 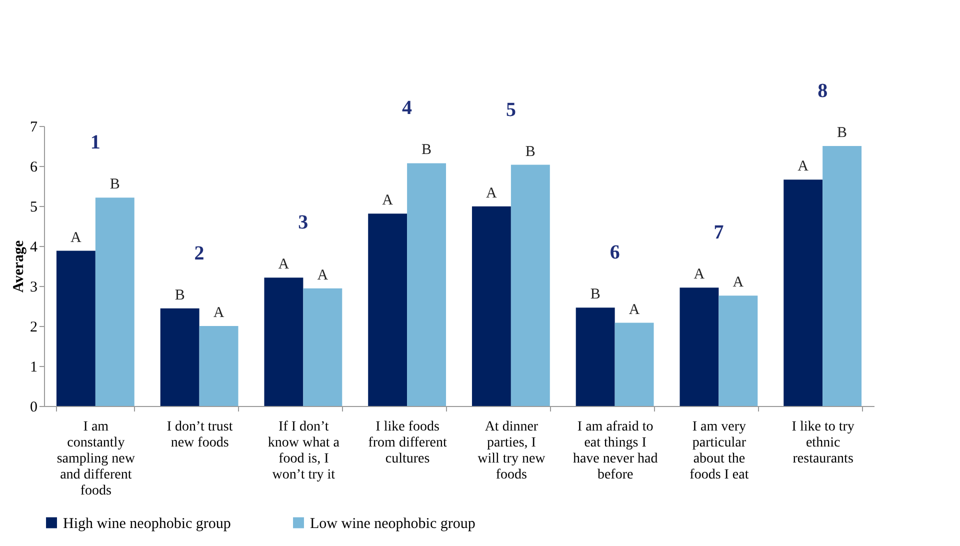 What do you see at coordinates (823, 443) in the screenshot?
I see `x-tick-label: I like to try ethnic restaurants` at bounding box center [823, 443].